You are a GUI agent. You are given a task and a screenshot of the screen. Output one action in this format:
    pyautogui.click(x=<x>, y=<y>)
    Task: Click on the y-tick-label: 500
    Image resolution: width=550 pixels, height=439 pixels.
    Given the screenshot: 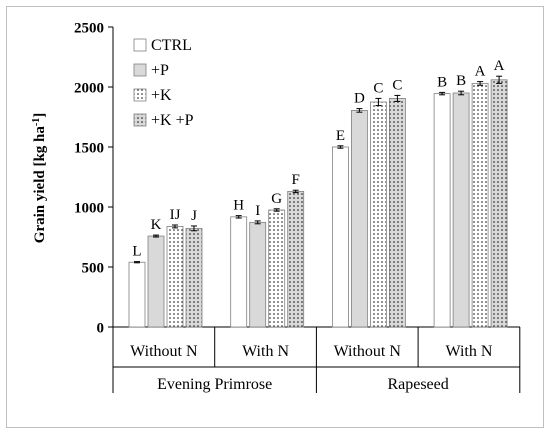 What is the action you would take?
    pyautogui.click(x=93, y=269)
    